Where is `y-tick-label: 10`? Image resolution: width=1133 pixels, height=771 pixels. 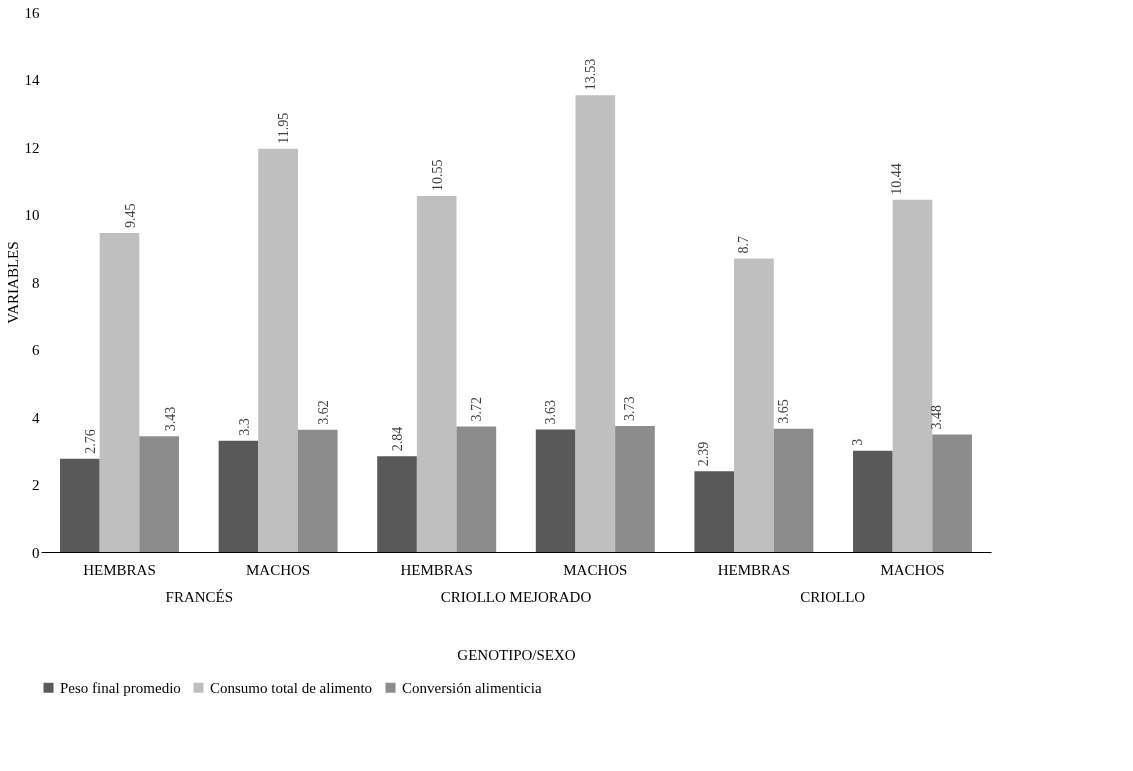
y-tick-label: 10 is located at coordinates (32, 215).